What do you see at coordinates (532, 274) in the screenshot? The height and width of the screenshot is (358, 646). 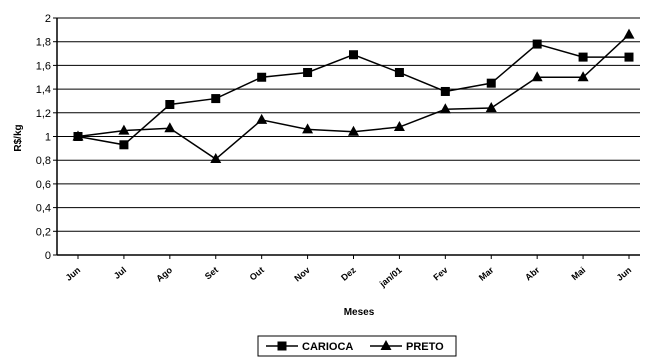 I see `x-tick-label: Abr` at bounding box center [532, 274].